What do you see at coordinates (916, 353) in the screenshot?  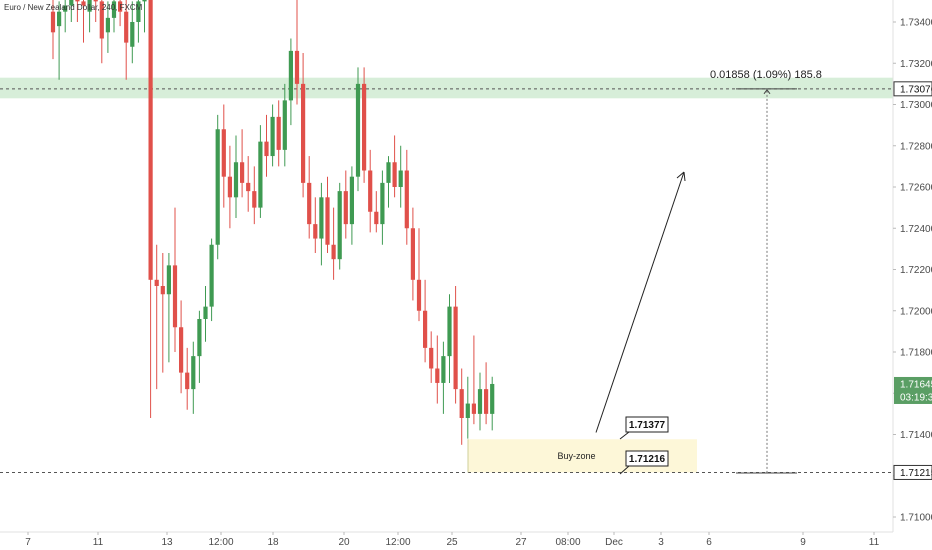 I see `price-tick-label: 1.71800` at bounding box center [916, 353].